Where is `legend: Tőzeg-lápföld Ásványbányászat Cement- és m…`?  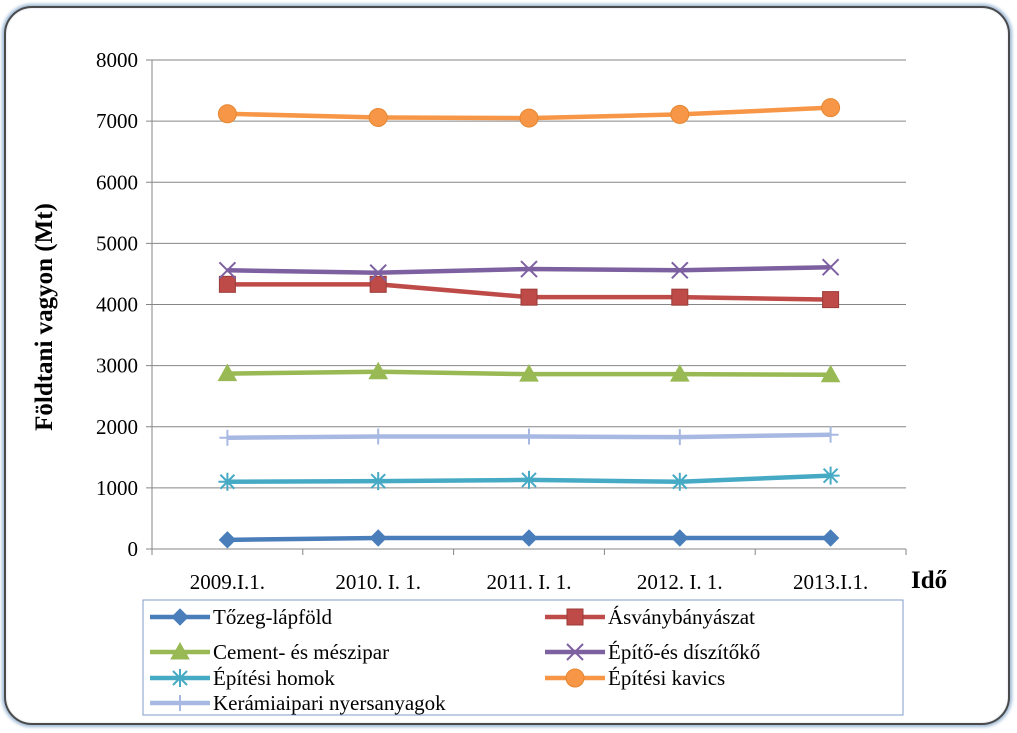
legend: Tőzeg-lápföld Ásványbányászat Cement- és m… is located at coordinates (523, 657).